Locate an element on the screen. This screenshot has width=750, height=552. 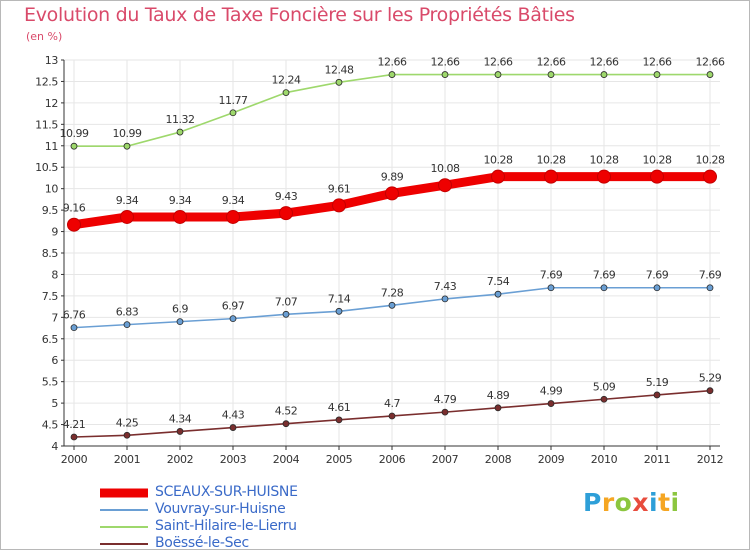
logo-letter: P is located at coordinates (592, 502).